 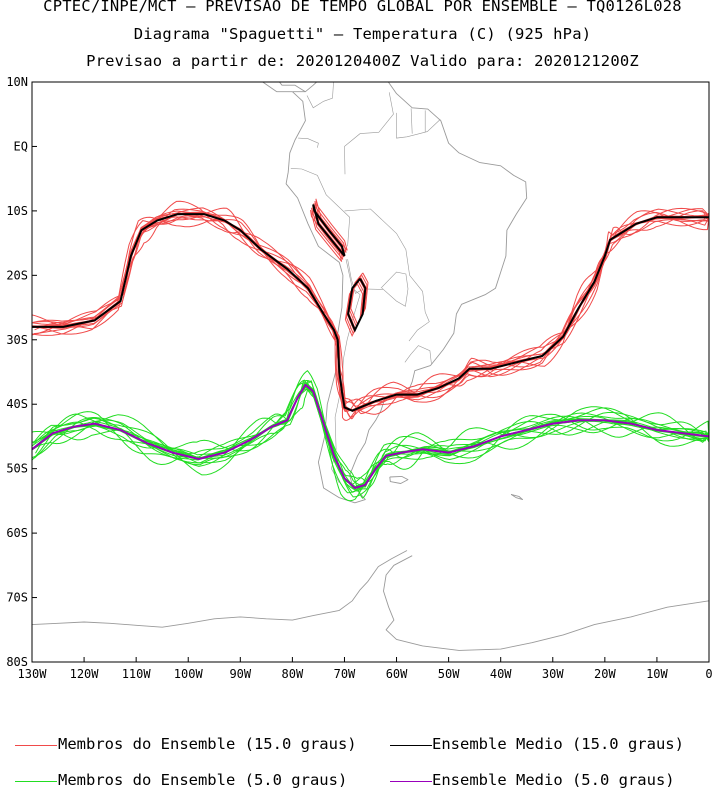 What do you see at coordinates (293, 674) in the screenshot?
I see `x-tick-label: 80W` at bounding box center [293, 674].